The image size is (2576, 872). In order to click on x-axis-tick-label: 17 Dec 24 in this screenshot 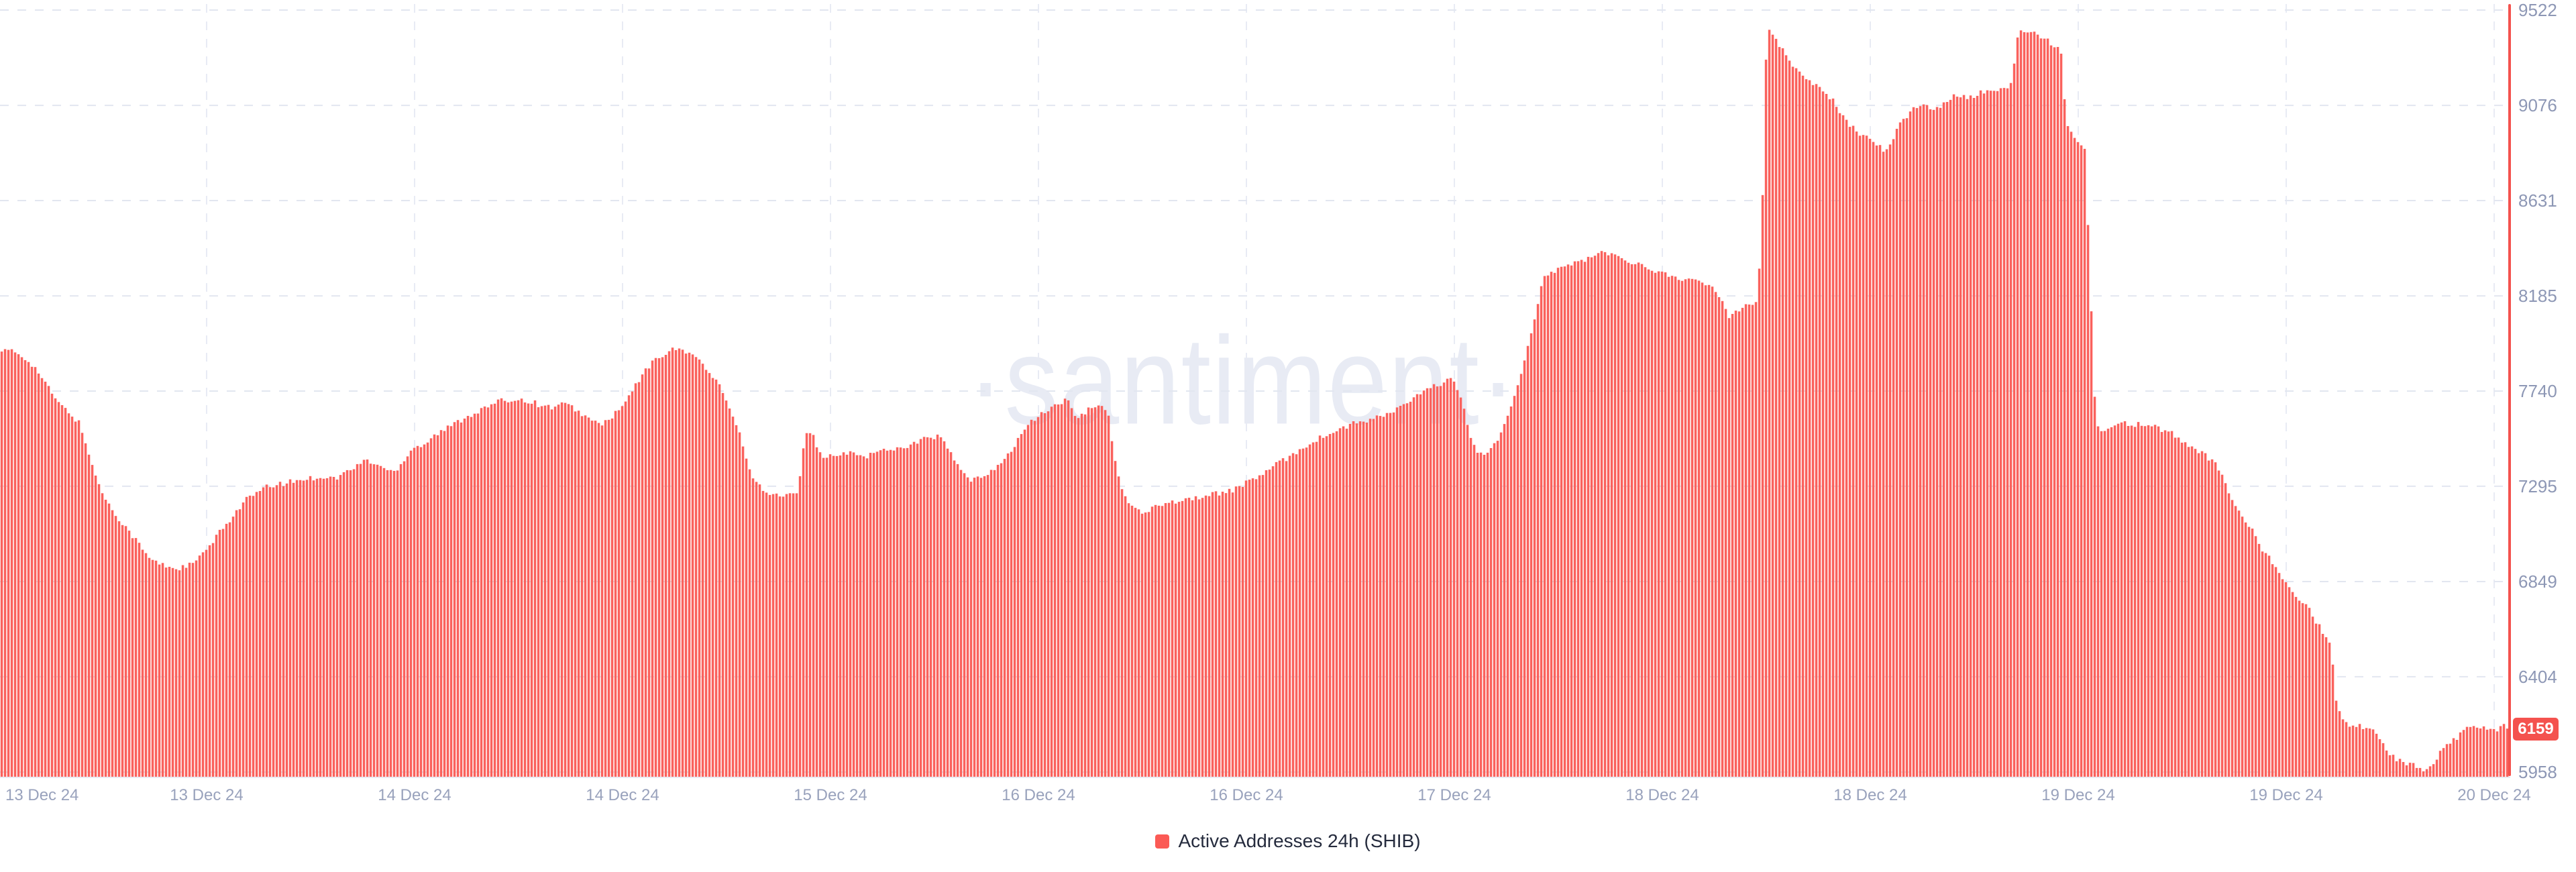, I will do `click(1454, 795)`.